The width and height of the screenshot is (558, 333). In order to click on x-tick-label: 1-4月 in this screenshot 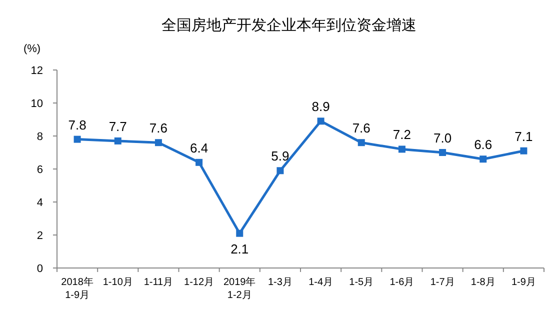, I will do `click(321, 282)`.